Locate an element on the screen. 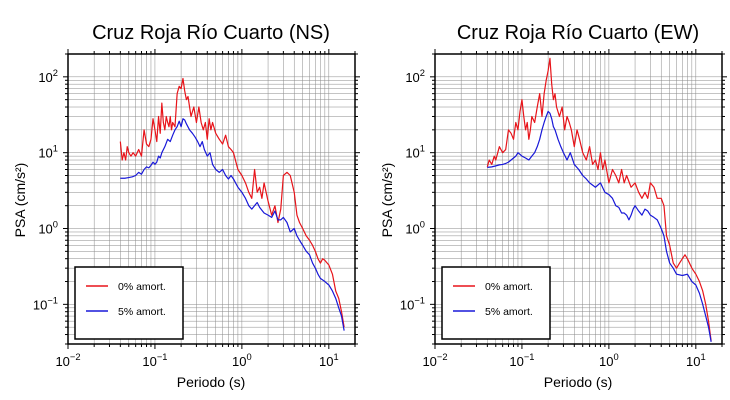 The width and height of the screenshot is (730, 400). chart-title: Cruz Roja Río Cuarto (EW) is located at coordinates (578, 33).